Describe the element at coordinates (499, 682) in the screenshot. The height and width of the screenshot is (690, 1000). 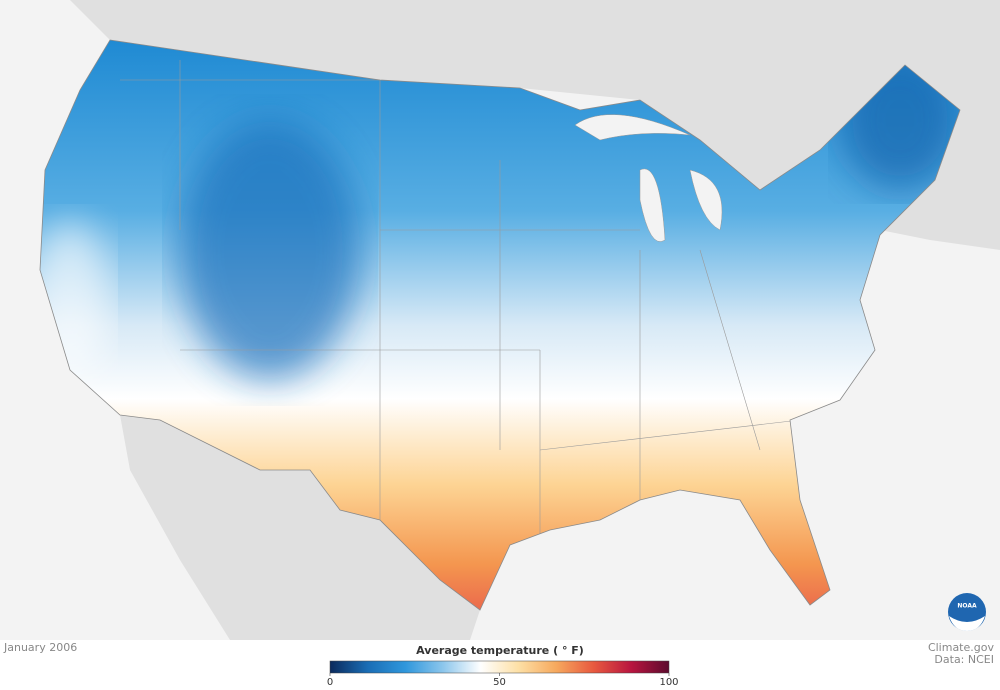
I see `scale-tick-label: 50` at that location.